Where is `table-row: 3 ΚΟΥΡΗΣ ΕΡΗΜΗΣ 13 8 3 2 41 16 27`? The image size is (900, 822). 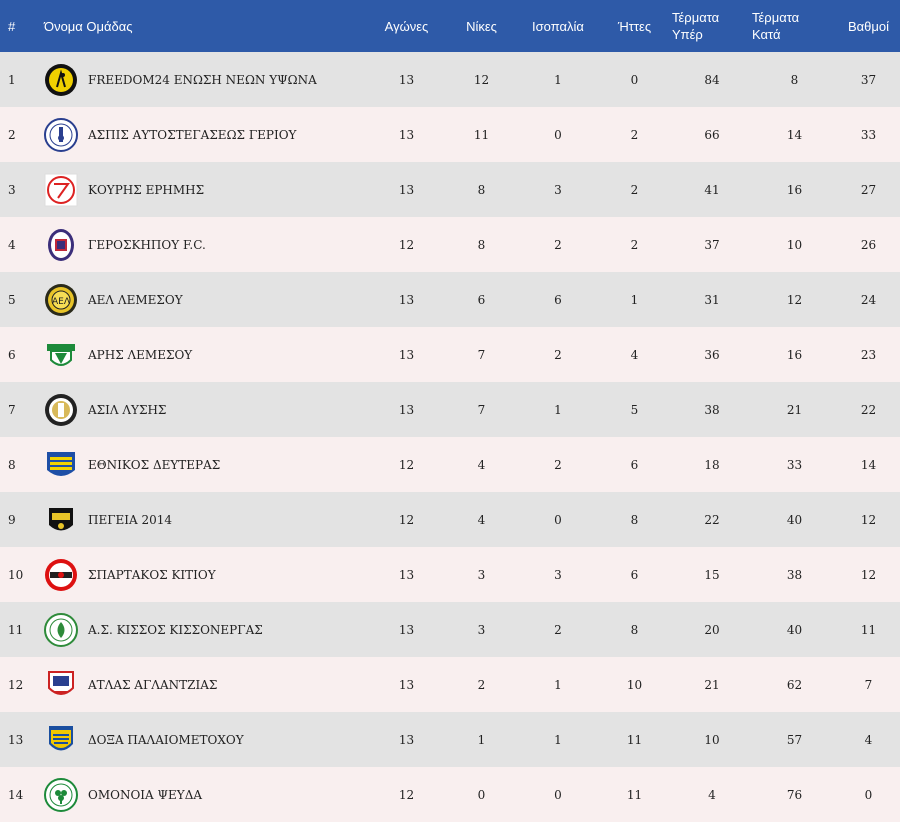 table-row: 3 ΚΟΥΡΗΣ ΕΡΗΜΗΣ 13 8 3 2 41 16 27 is located at coordinates (450, 189).